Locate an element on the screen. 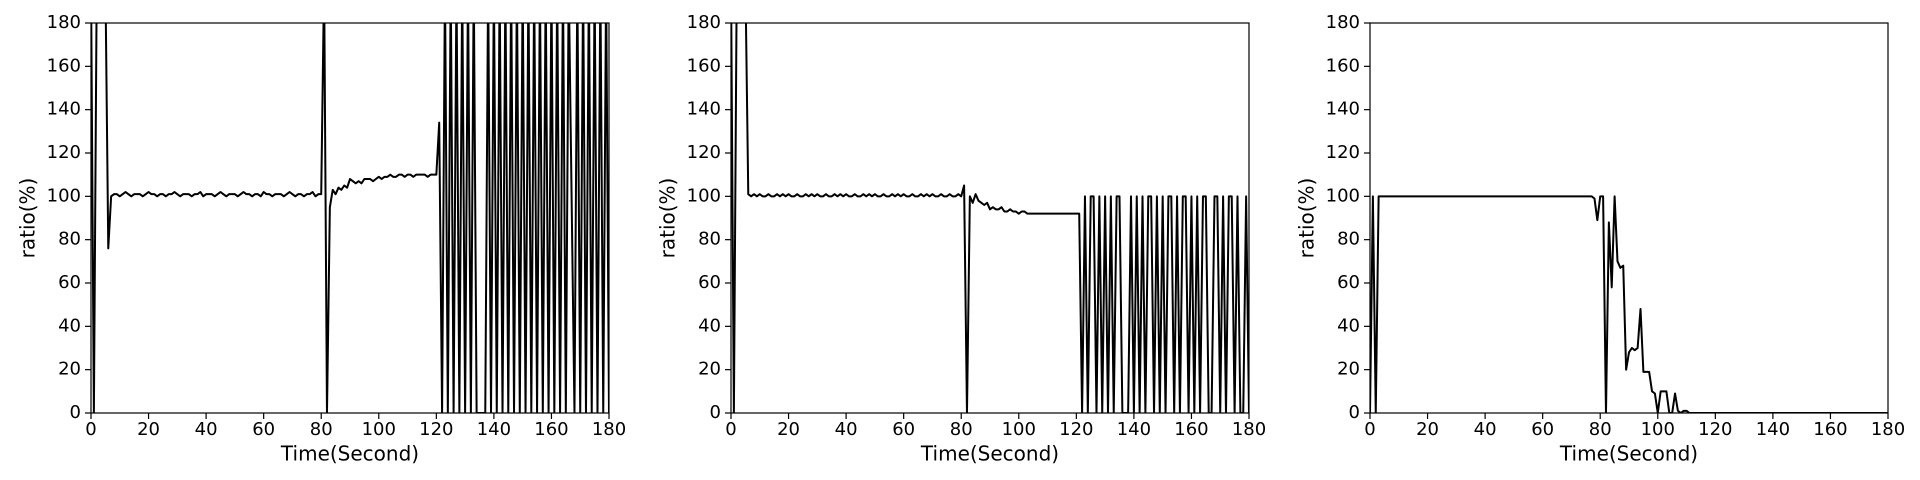 Image resolution: width=1920 pixels, height=480 pixels. data-line is located at coordinates (1629, 304).